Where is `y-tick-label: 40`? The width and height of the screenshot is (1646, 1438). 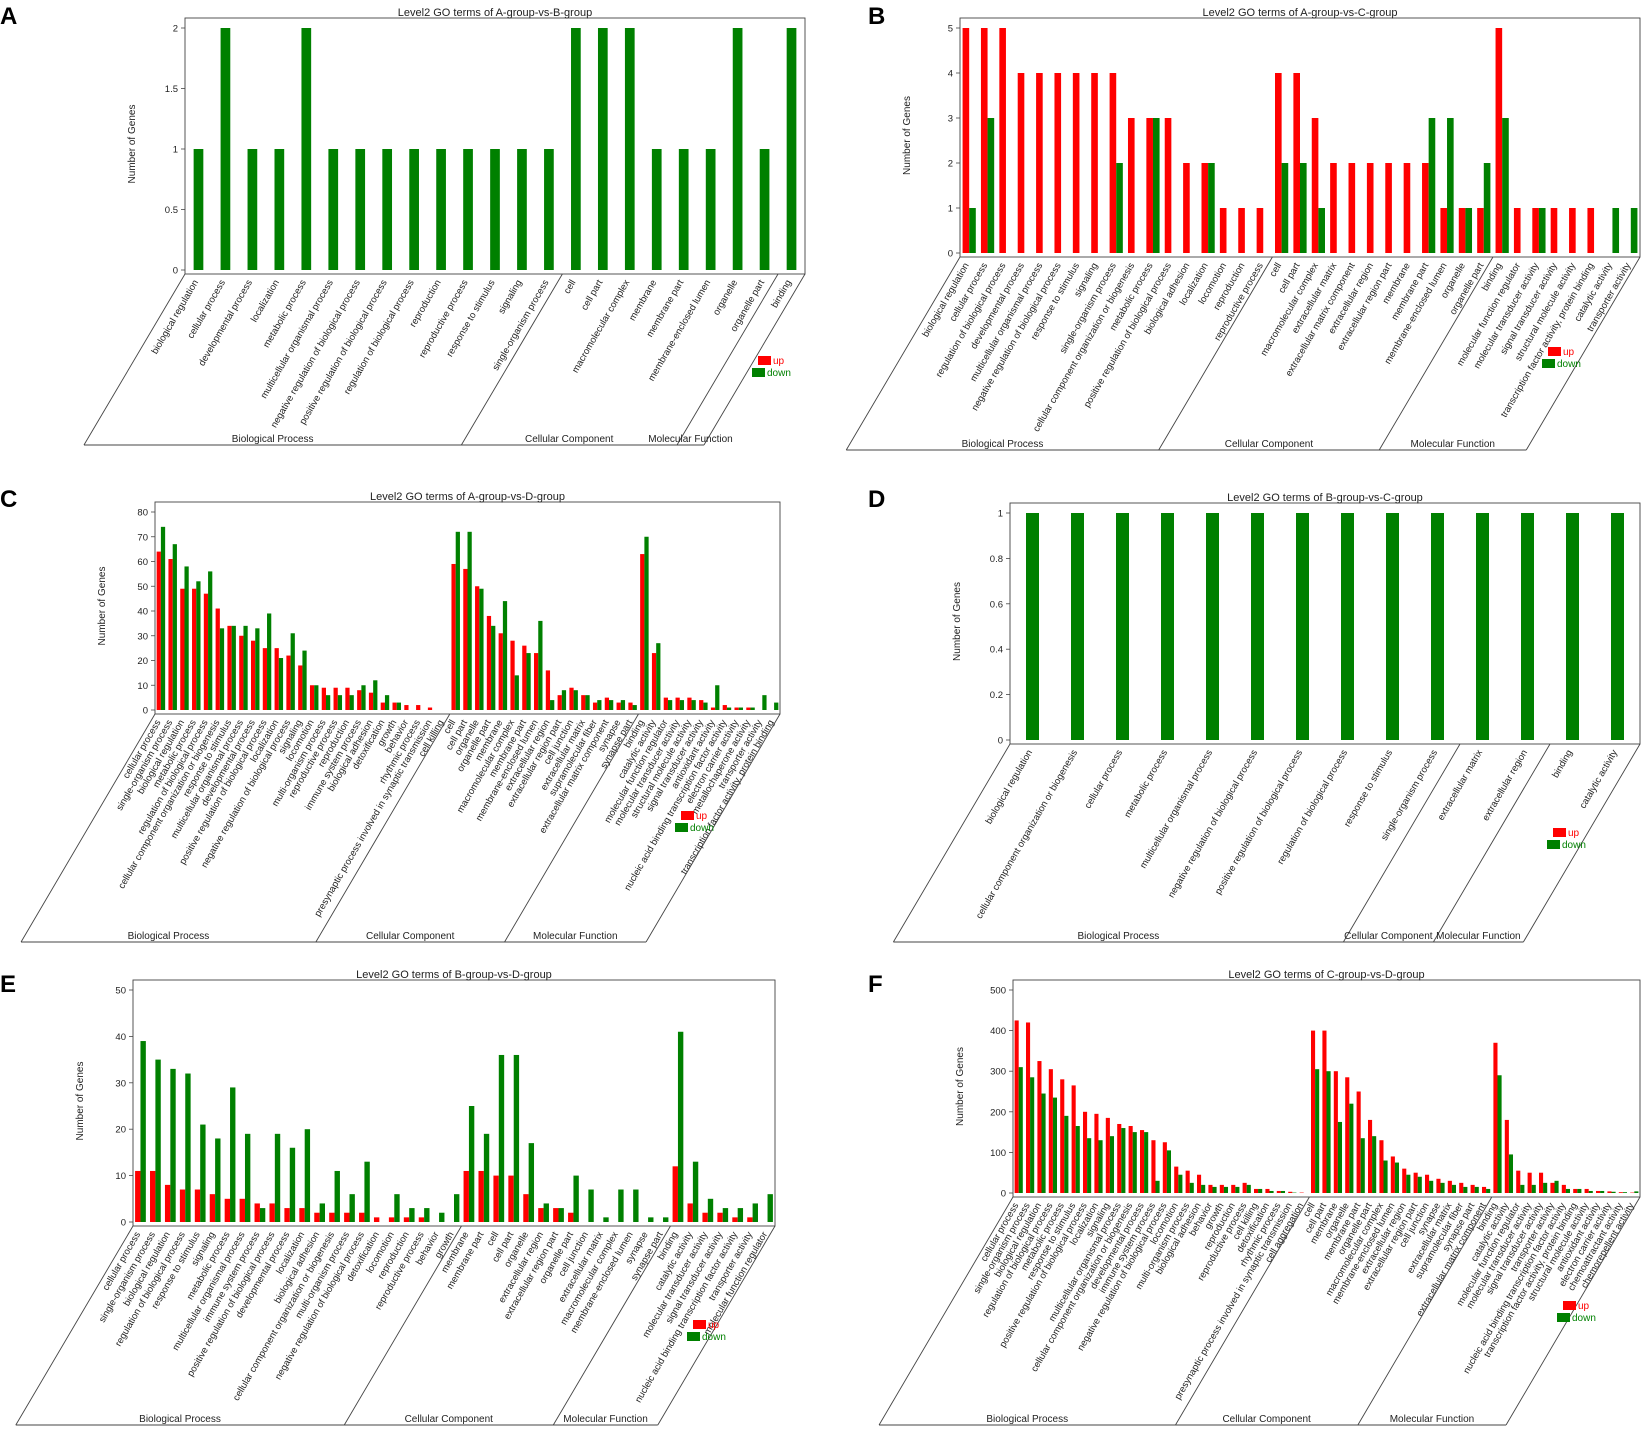 y-tick-label: 40 is located at coordinates (120, 1037).